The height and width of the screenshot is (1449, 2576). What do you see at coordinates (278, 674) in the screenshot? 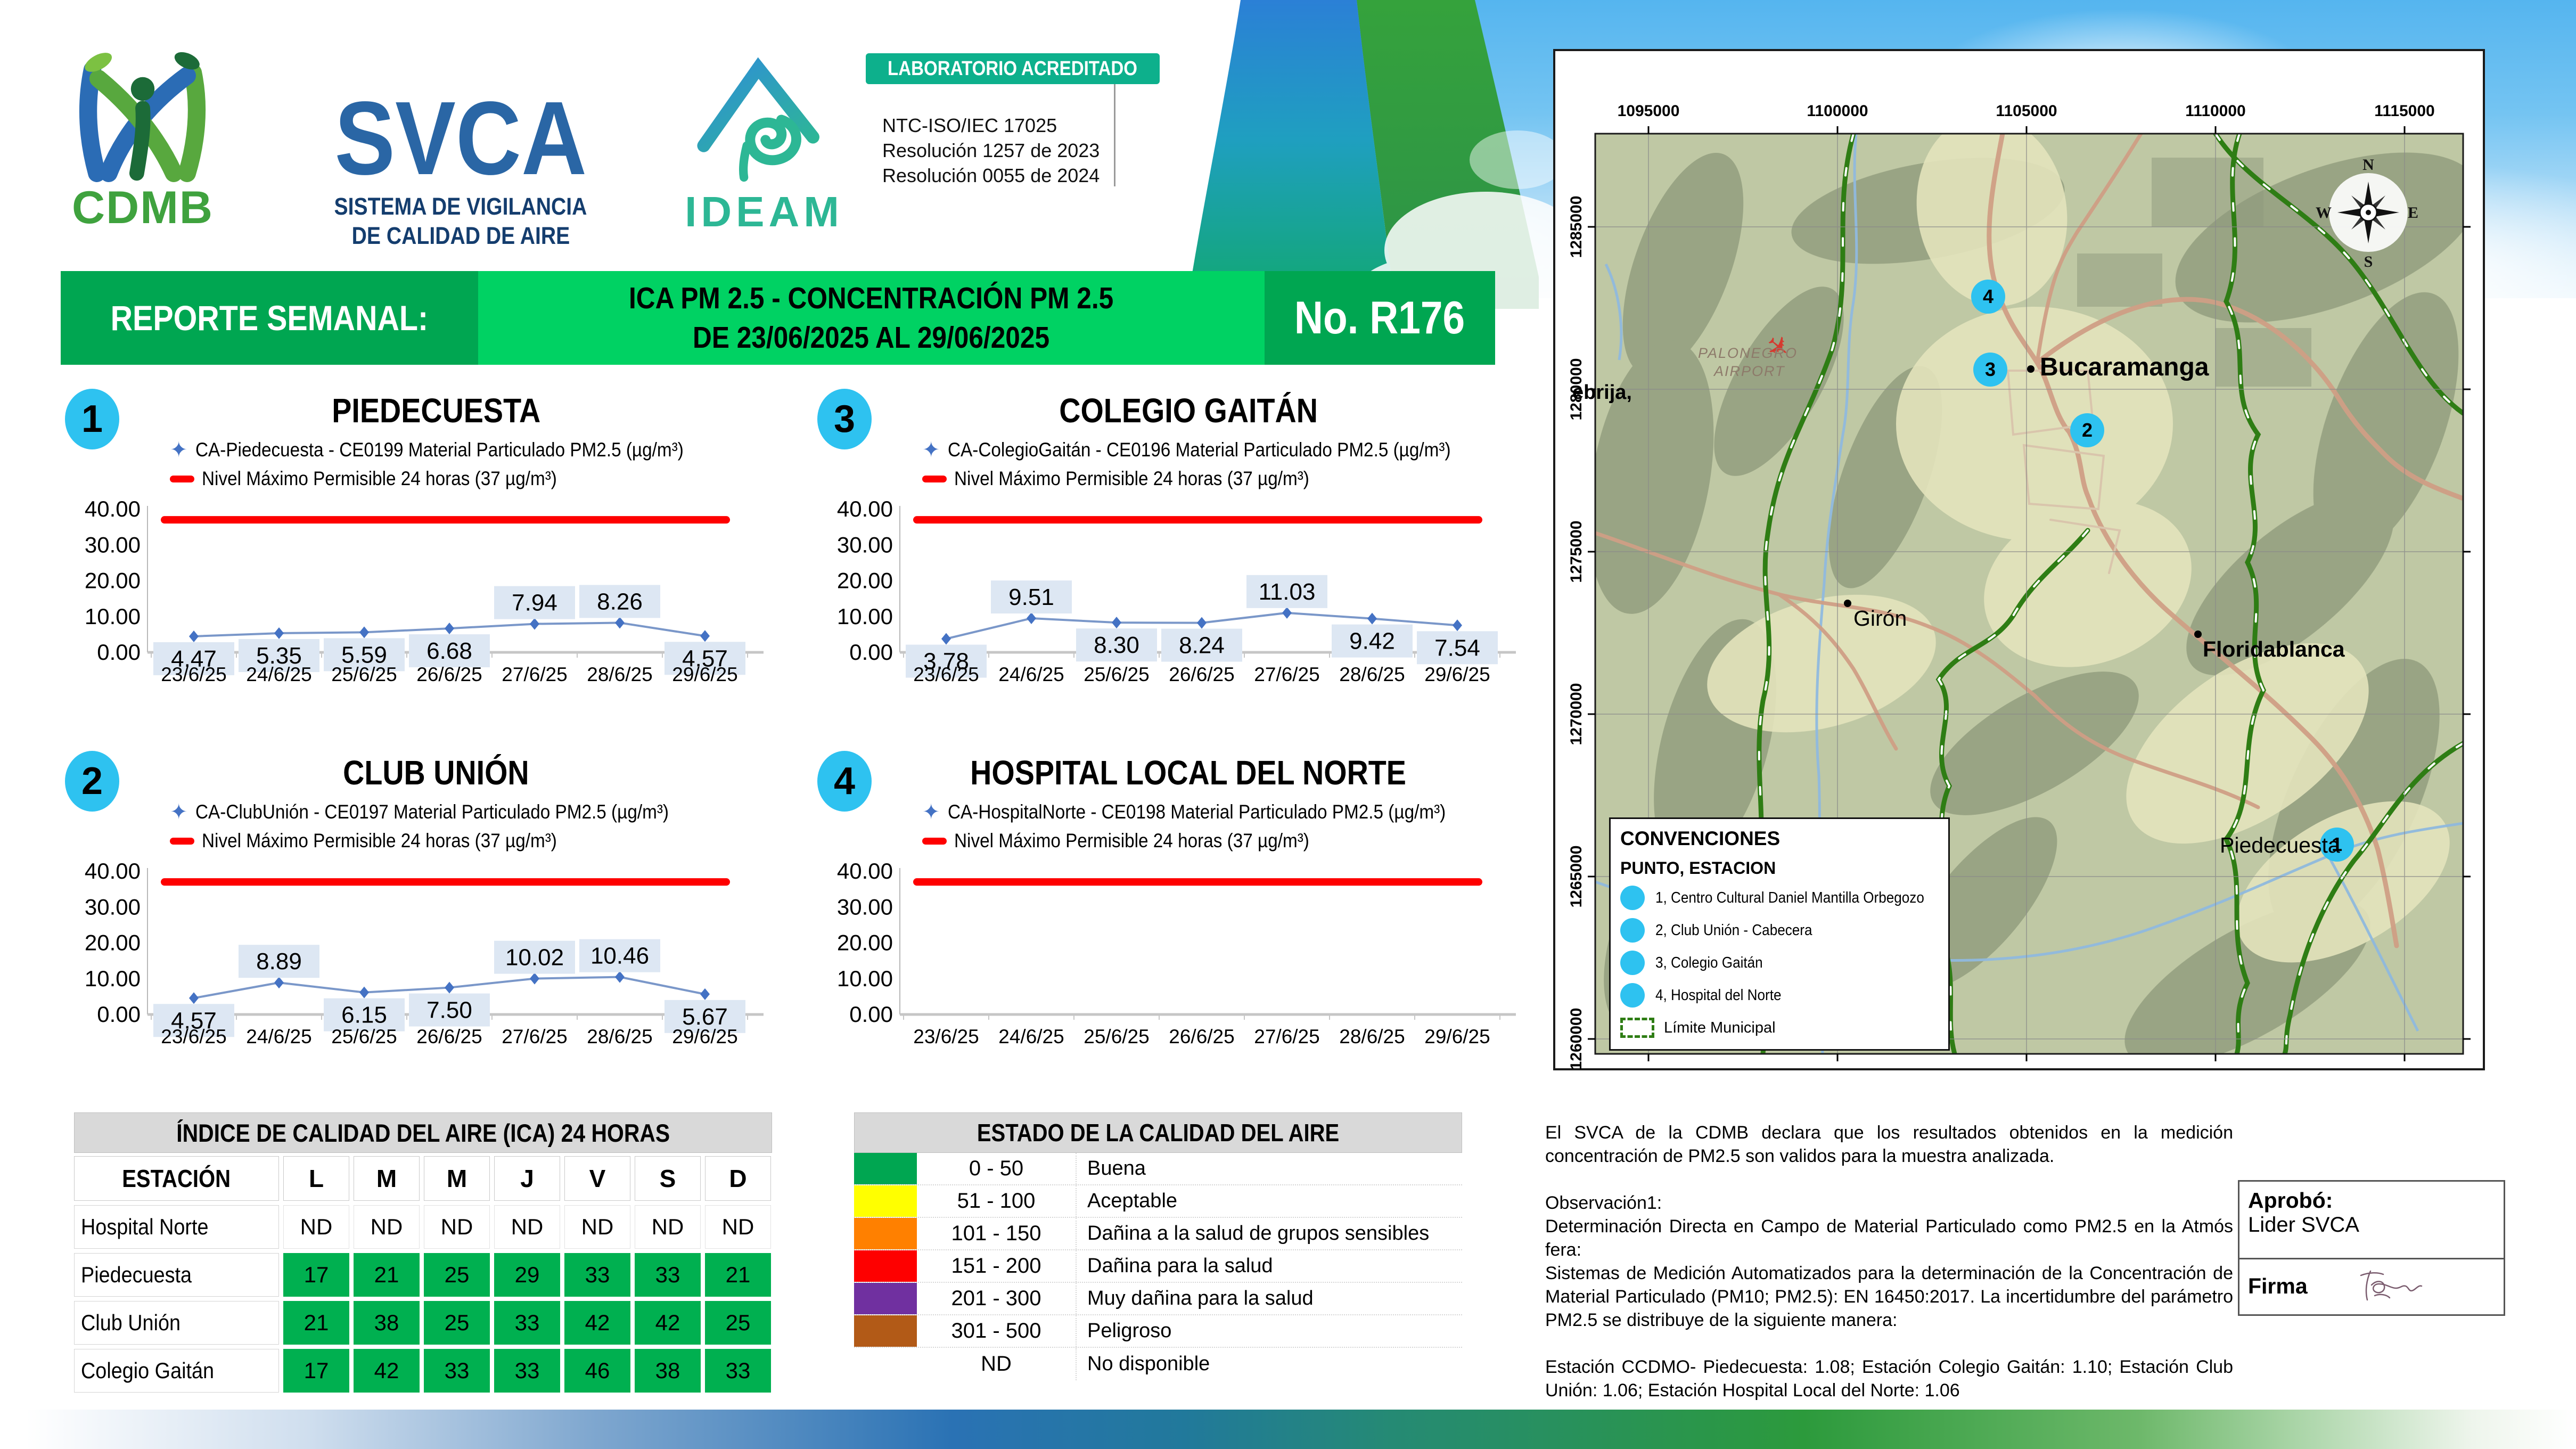
I see `x-tick-label: 24/6/25` at bounding box center [278, 674].